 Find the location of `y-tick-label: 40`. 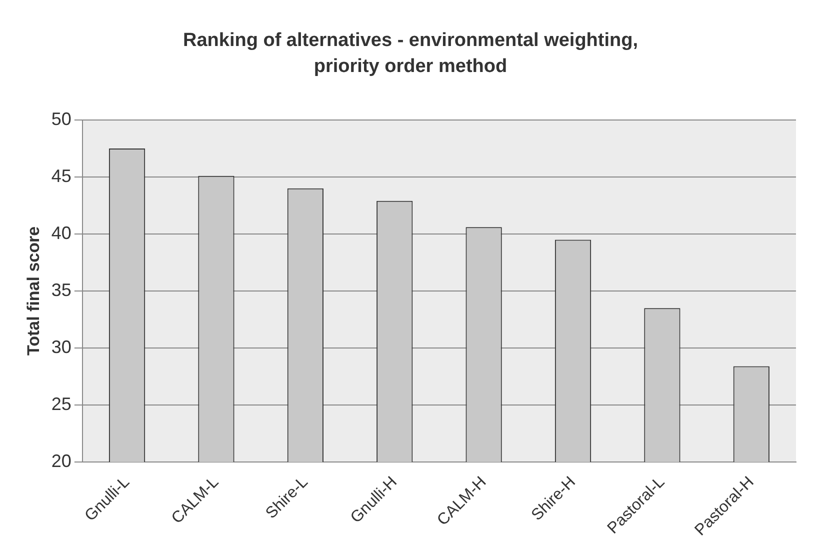

y-tick-label: 40 is located at coordinates (61, 232).